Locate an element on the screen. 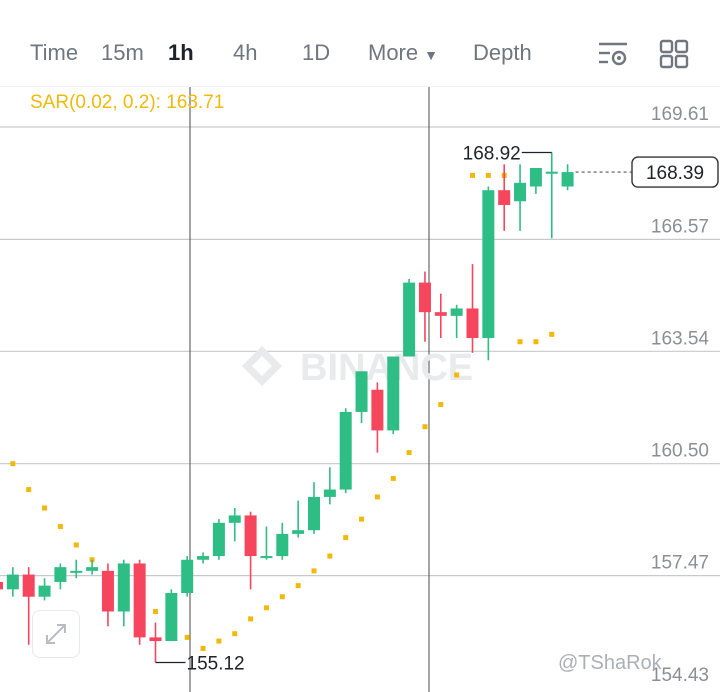 This screenshot has width=720, height=692. chevron-down-icon: ▼ is located at coordinates (431, 55).